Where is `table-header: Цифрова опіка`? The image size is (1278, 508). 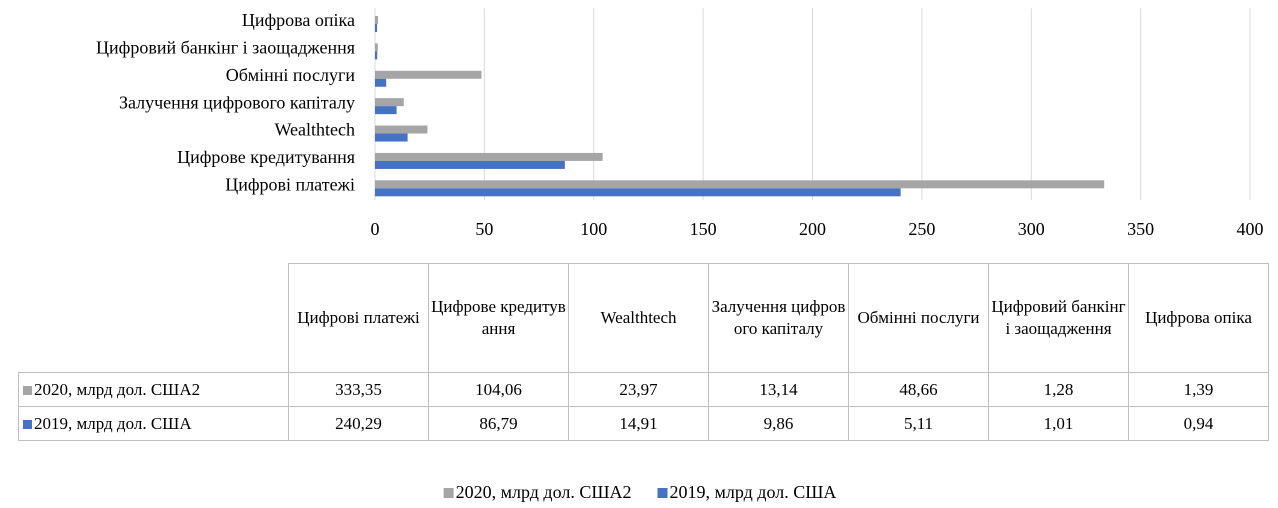
table-header: Цифрова опіка is located at coordinates (1198, 318).